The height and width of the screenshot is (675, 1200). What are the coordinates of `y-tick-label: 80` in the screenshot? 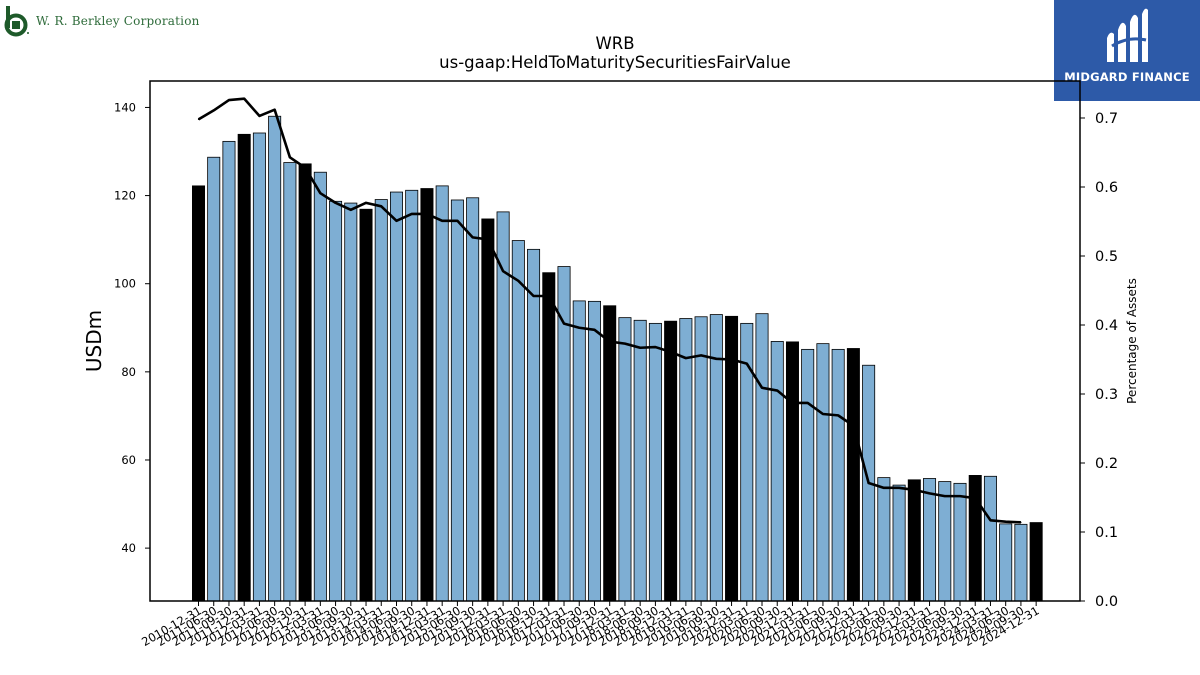 It's located at (128, 372).